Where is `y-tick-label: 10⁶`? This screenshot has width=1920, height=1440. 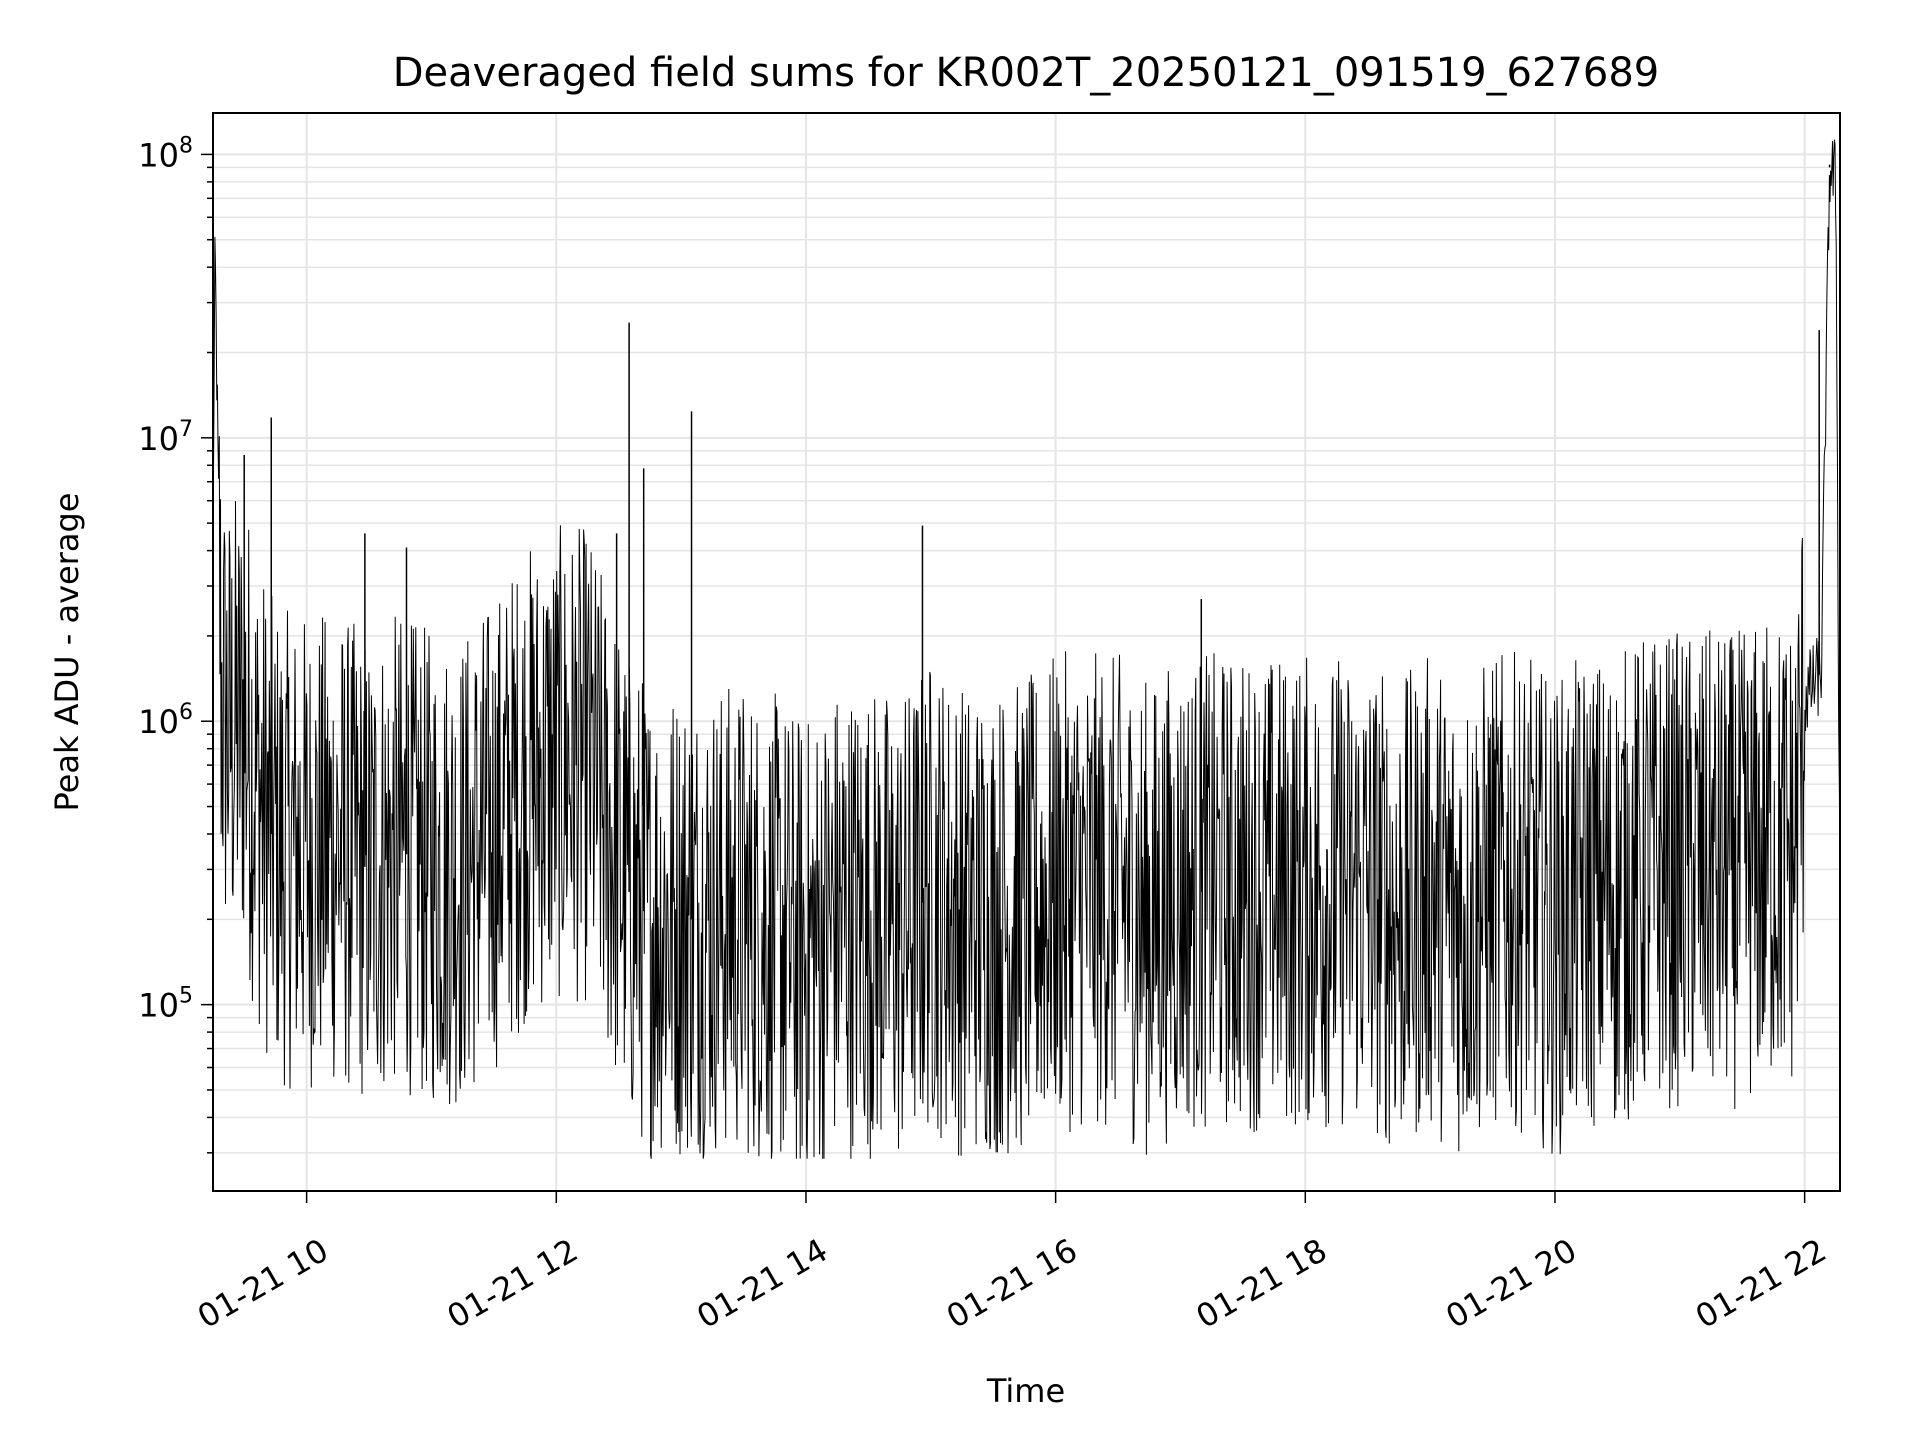 y-tick-label: 10⁶ is located at coordinates (165, 720).